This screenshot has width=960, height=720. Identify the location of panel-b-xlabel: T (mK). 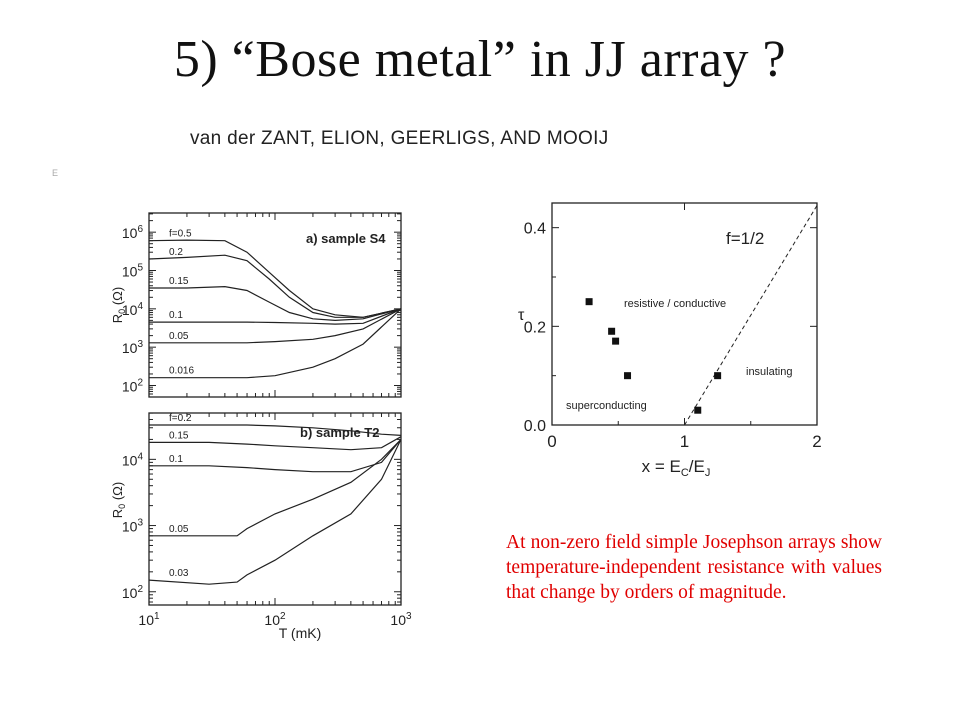
(300, 633).